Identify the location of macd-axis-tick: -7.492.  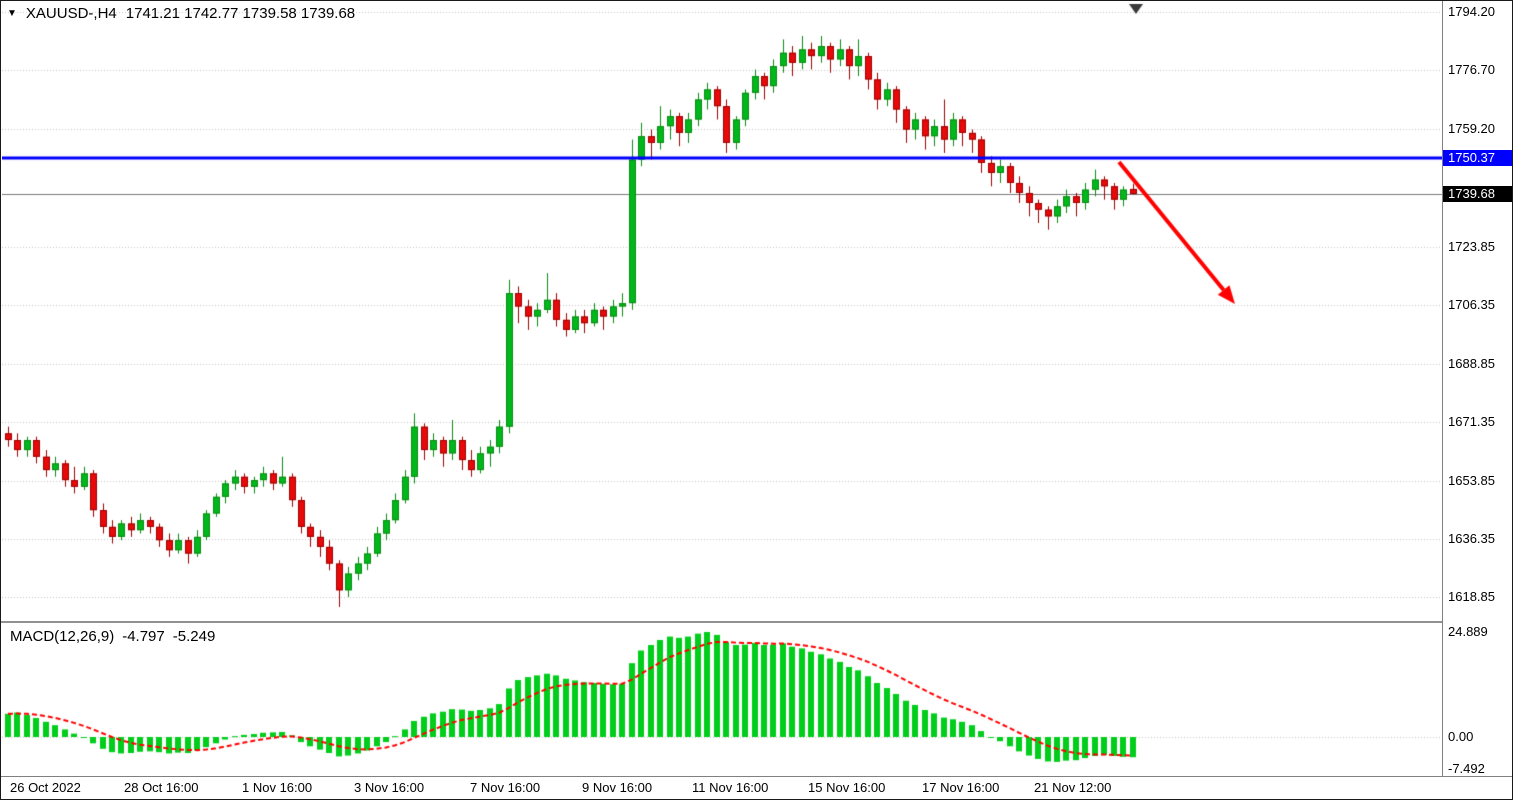
(1466, 768).